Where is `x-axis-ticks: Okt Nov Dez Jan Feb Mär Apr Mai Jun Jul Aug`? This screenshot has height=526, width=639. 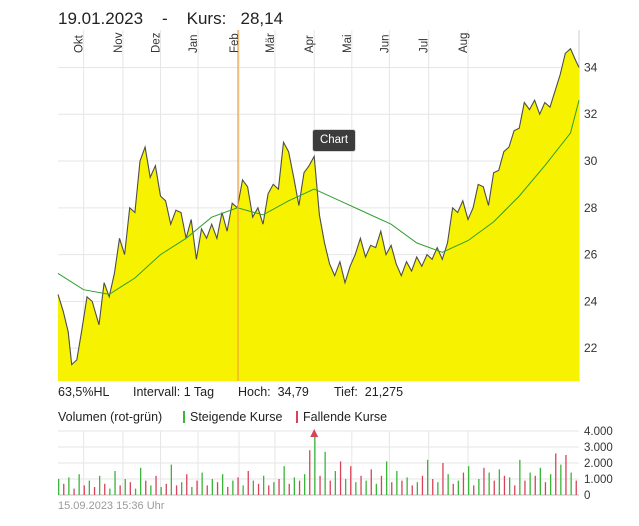 x-axis-ticks: Okt Nov Dez Jan Feb Mär Apr Mai Jun Jul Aug is located at coordinates (272, 42).